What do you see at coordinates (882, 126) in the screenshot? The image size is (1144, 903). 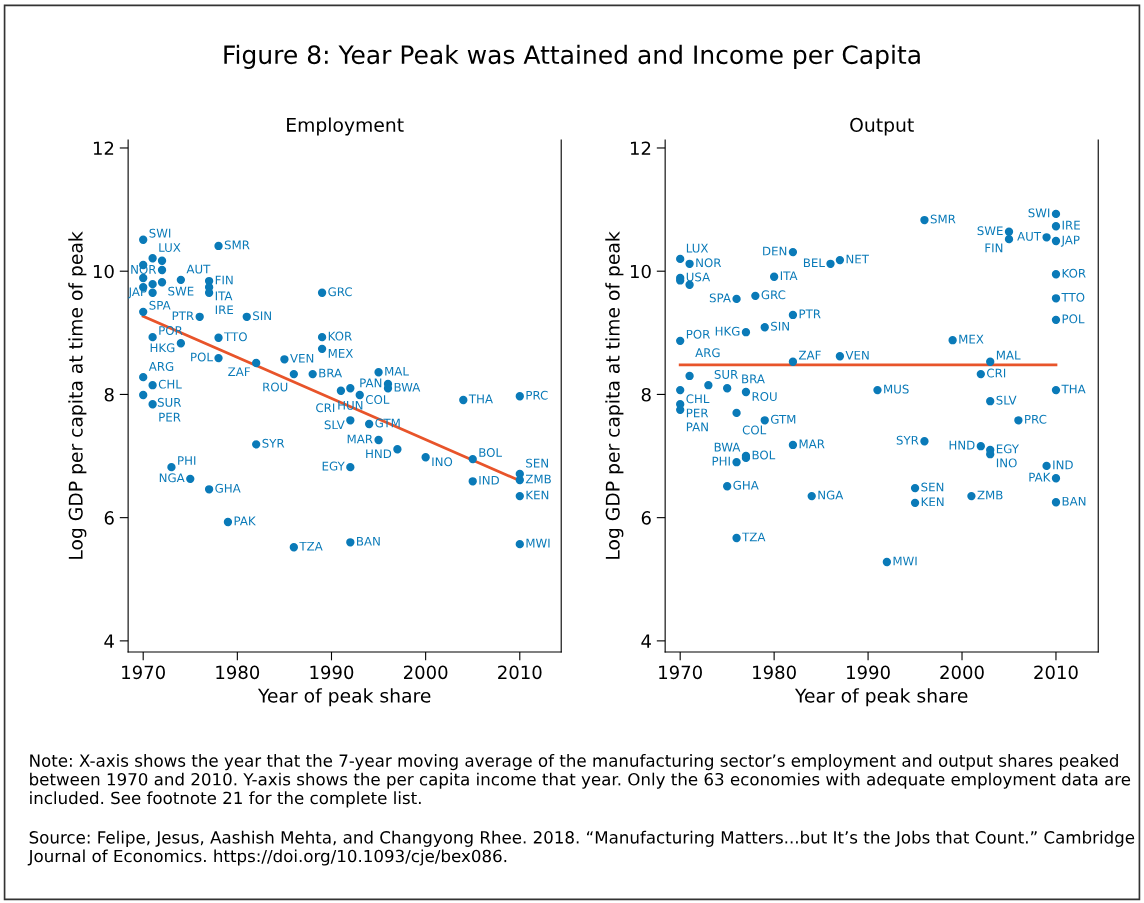 I see `chart-subtitle: Output` at bounding box center [882, 126].